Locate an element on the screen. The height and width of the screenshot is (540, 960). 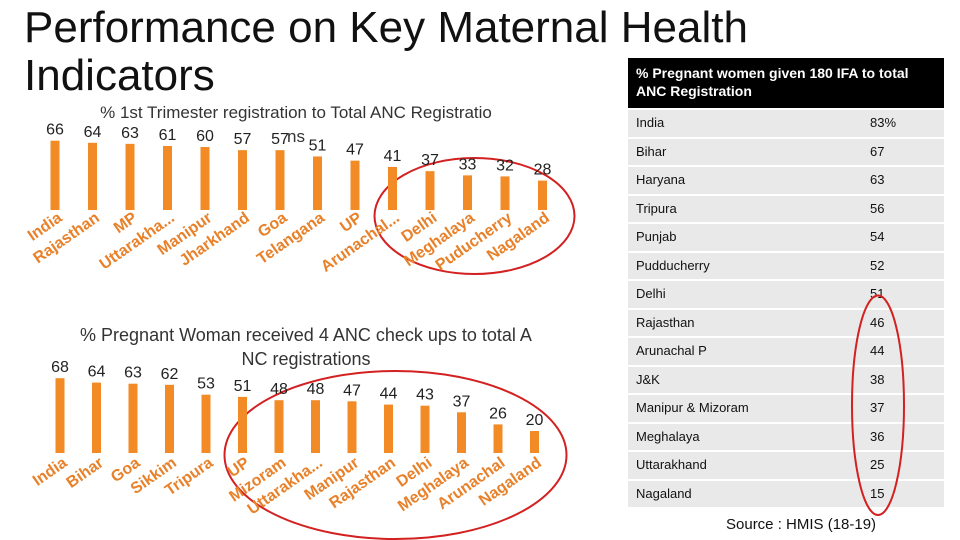
value-label: 44 is located at coordinates (389, 394).